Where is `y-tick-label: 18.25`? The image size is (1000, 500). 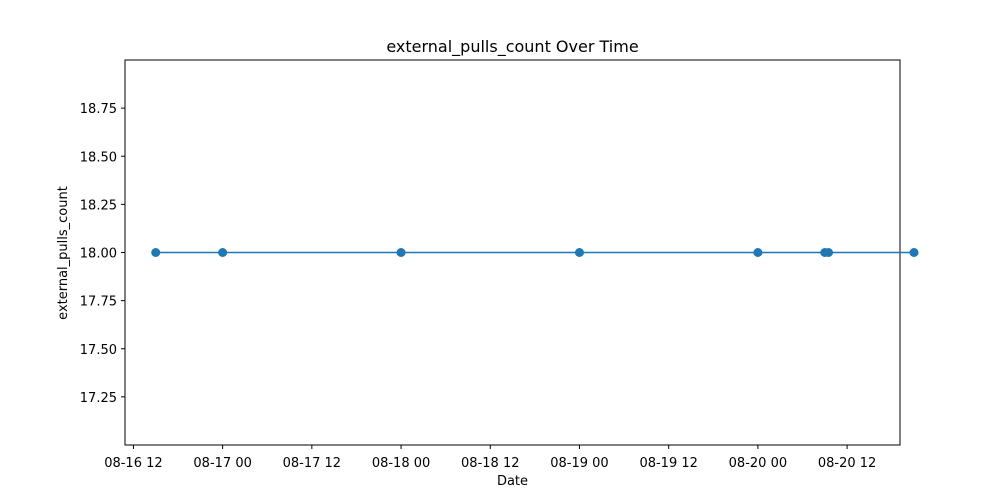
y-tick-label: 18.25 is located at coordinates (98, 205).